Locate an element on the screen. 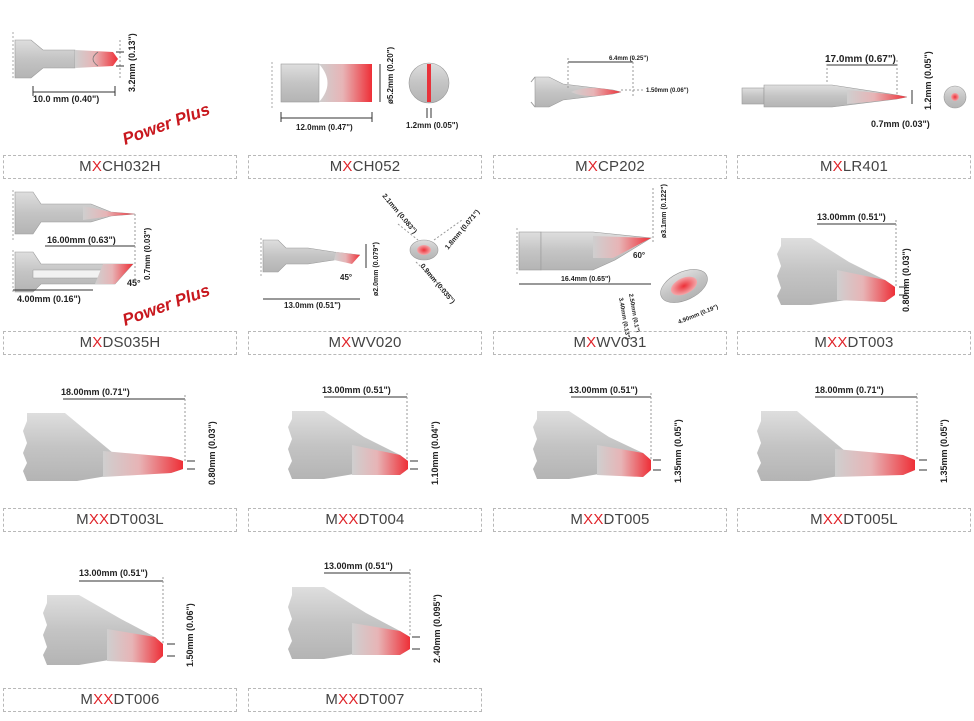 The height and width of the screenshot is (721, 974). dim-length: 17.0mm (0.67") is located at coordinates (860, 59).